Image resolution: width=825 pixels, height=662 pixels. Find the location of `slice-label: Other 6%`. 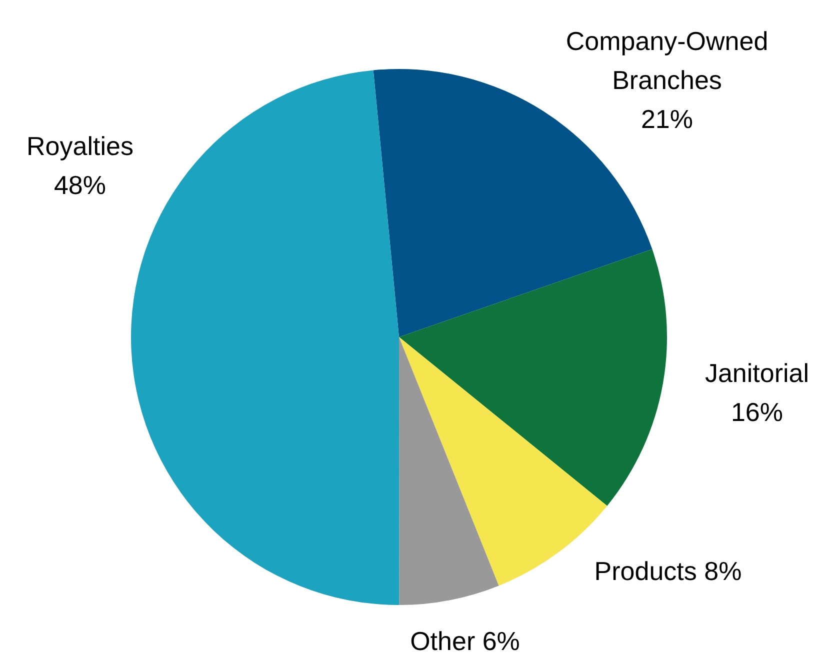

slice-label: Other 6% is located at coordinates (465, 641).